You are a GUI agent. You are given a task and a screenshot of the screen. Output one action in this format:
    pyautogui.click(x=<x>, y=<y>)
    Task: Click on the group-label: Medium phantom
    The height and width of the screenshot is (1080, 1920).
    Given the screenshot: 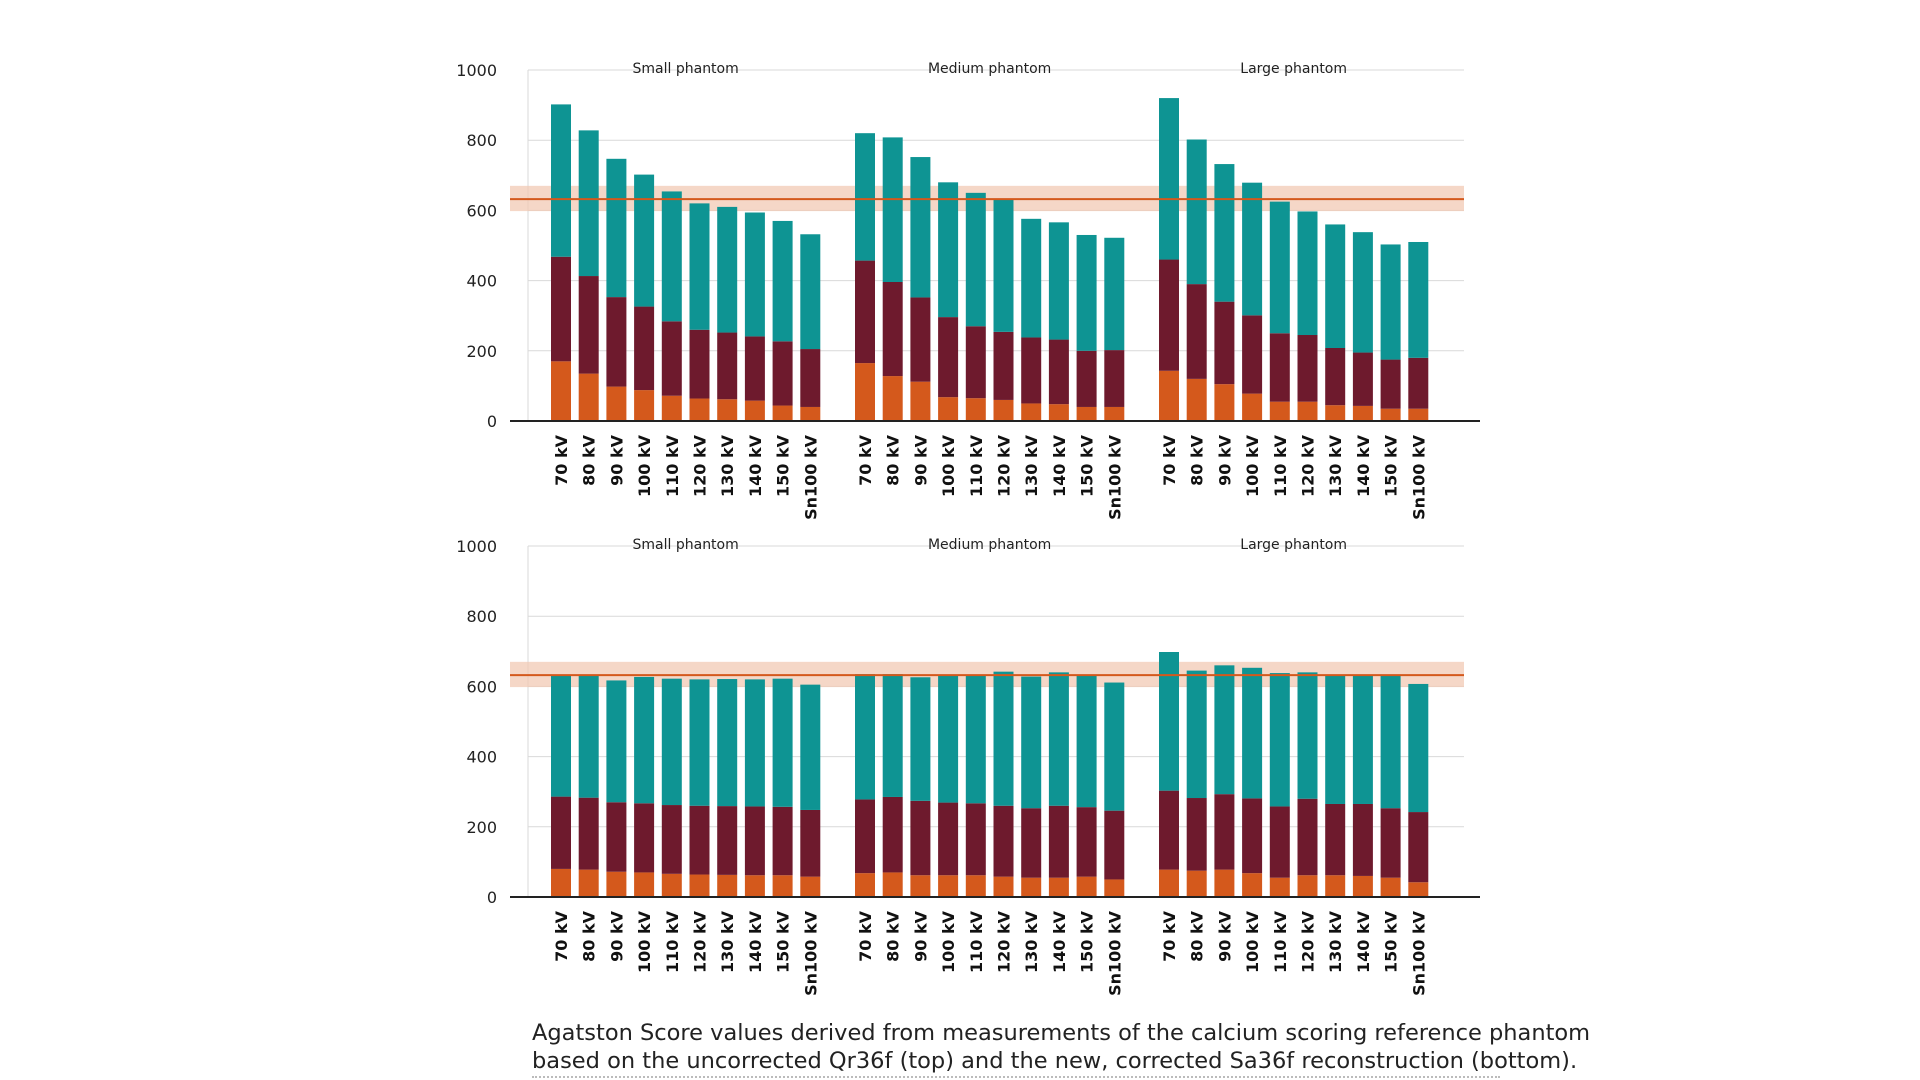 What is the action you would take?
    pyautogui.click(x=989, y=69)
    